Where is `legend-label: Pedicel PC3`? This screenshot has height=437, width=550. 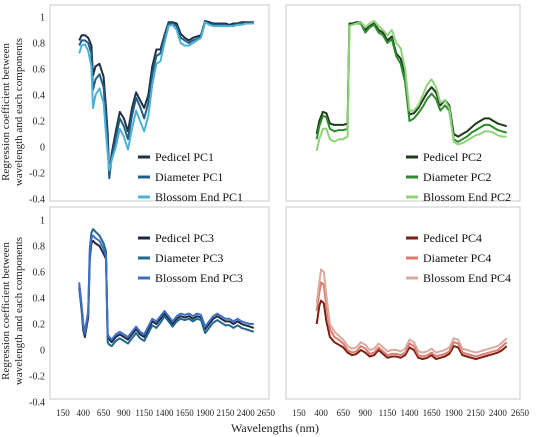 legend-label: Pedicel PC3 is located at coordinates (184, 238).